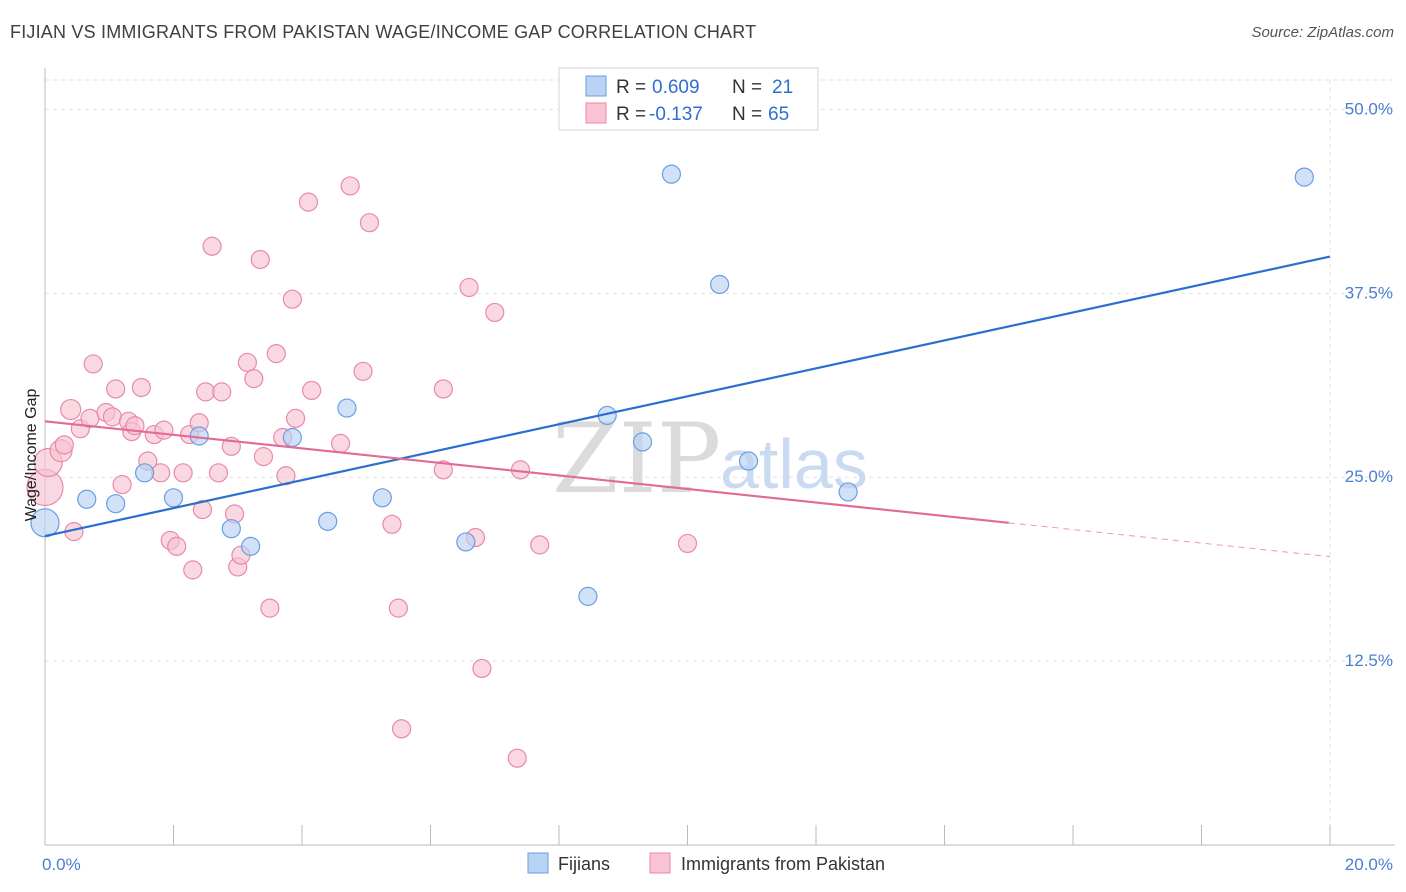 The height and width of the screenshot is (892, 1406). Describe the element at coordinates (631, 114) in the screenshot. I see `legend-r-label-2: R =` at that location.